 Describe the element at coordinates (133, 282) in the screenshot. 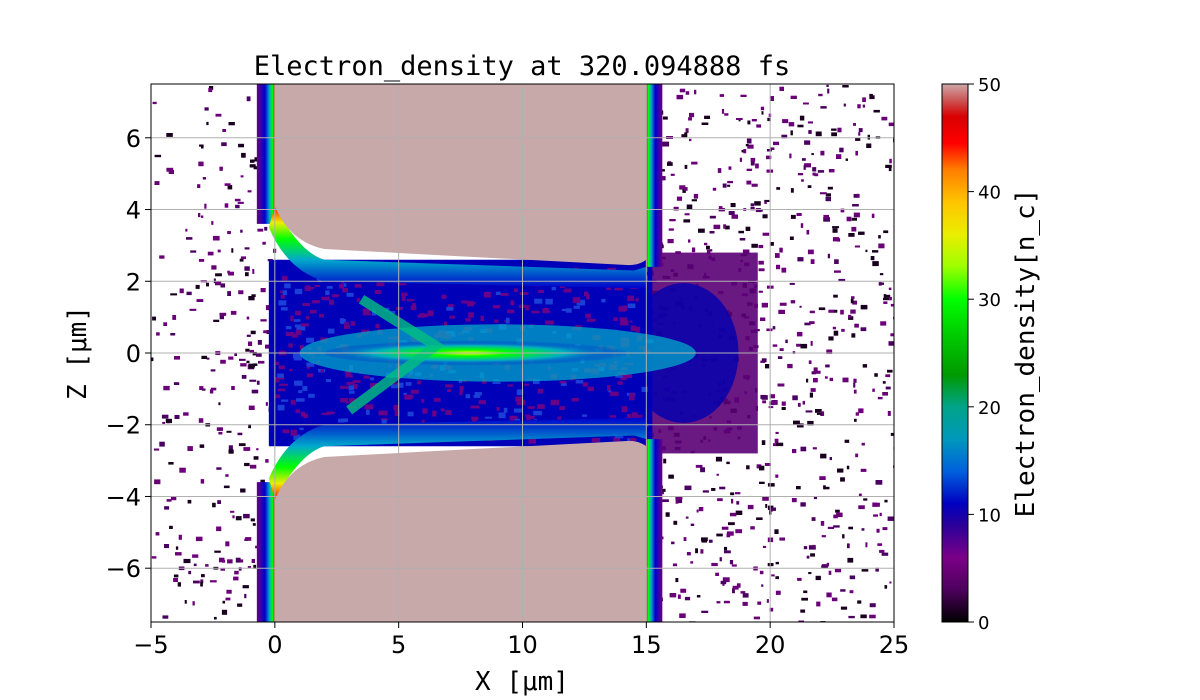

I see `y-tick-label: 2` at that location.